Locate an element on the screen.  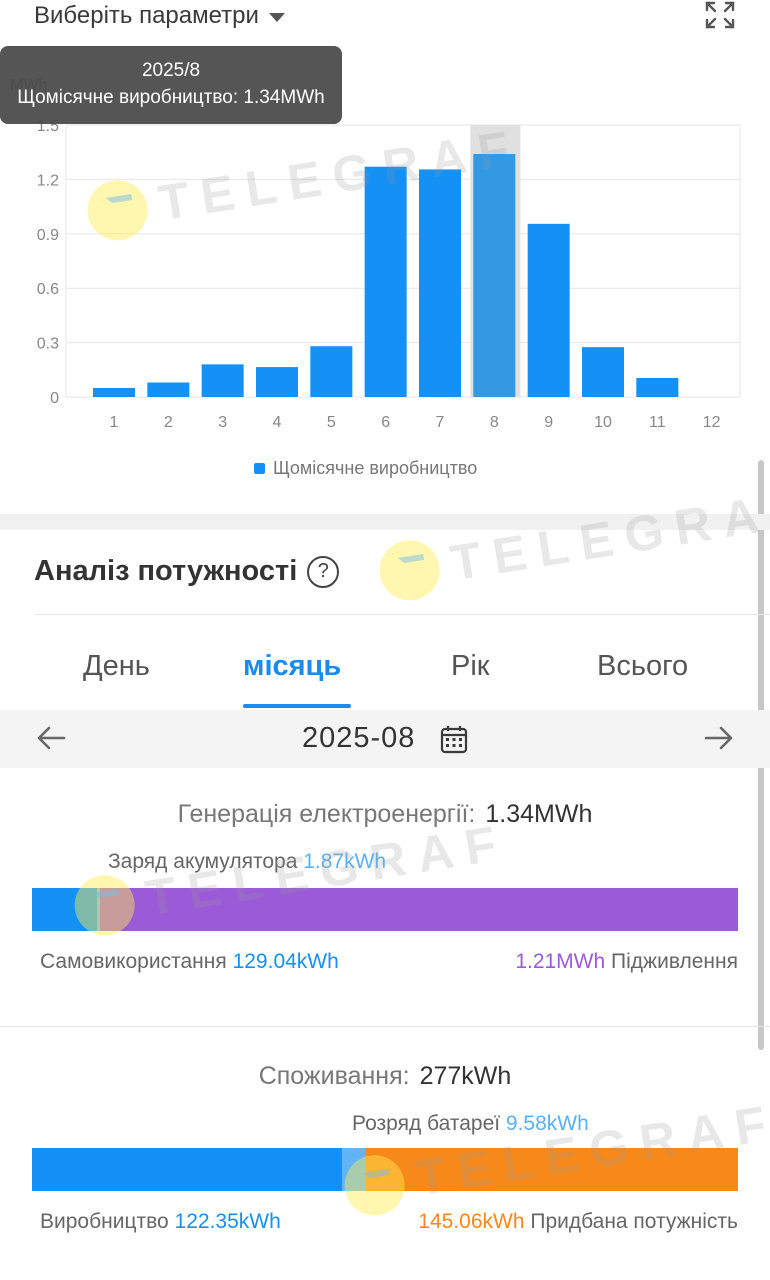
feed-in-value: 1.21MWh is located at coordinates (560, 961).